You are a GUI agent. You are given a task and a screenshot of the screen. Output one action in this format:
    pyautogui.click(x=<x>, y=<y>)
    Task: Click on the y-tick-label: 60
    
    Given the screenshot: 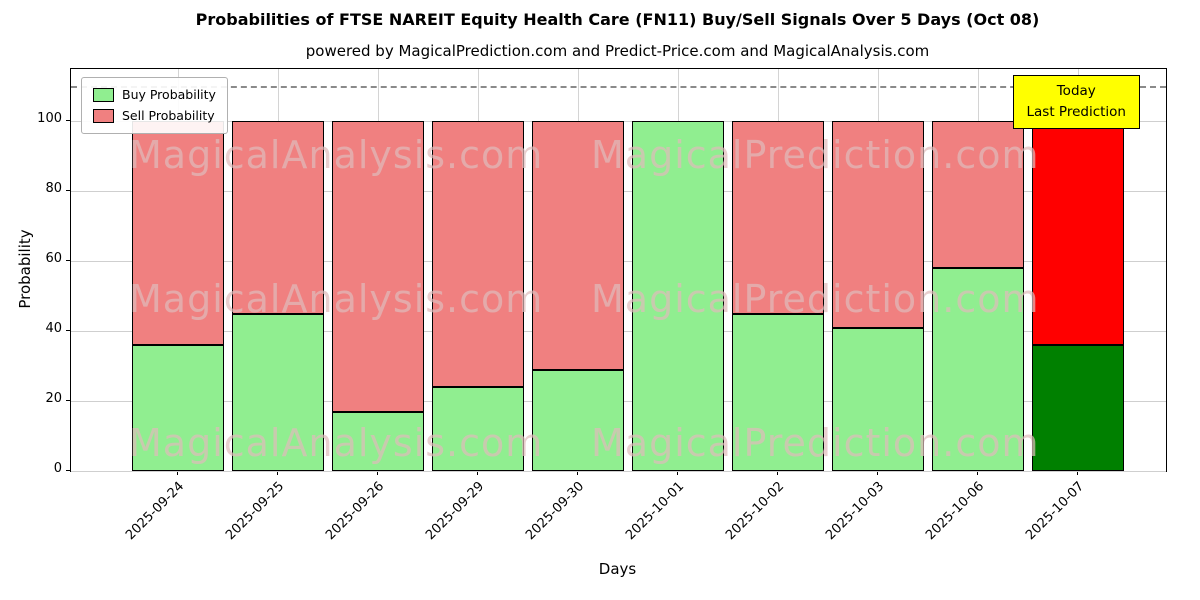 What is the action you would take?
    pyautogui.click(x=53, y=259)
    